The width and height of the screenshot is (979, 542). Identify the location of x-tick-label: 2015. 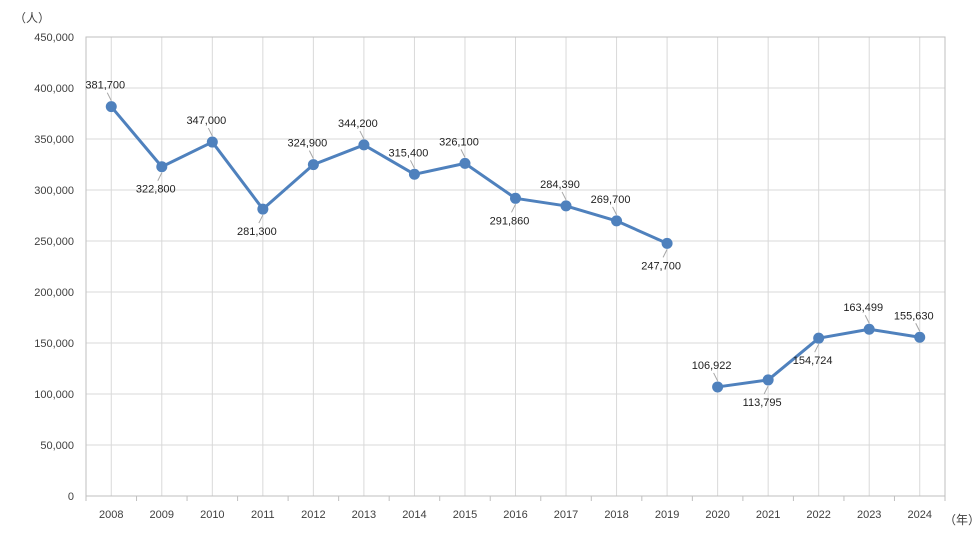
(465, 515).